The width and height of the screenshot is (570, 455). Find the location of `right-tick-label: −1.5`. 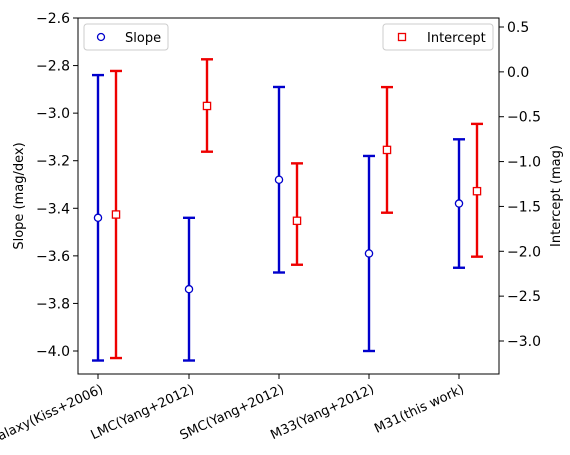

right-tick-label: −1.5 is located at coordinates (524, 207).